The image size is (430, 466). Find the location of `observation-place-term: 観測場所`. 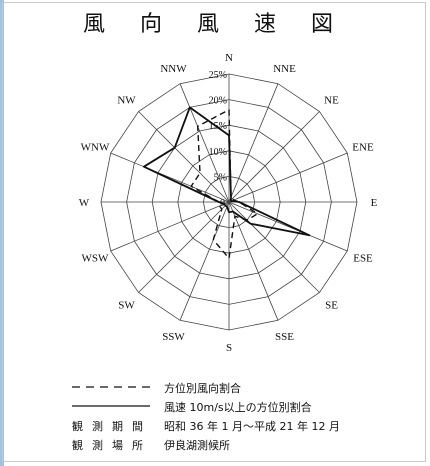

observation-place-term: 観測場所 is located at coordinates (112, 445).